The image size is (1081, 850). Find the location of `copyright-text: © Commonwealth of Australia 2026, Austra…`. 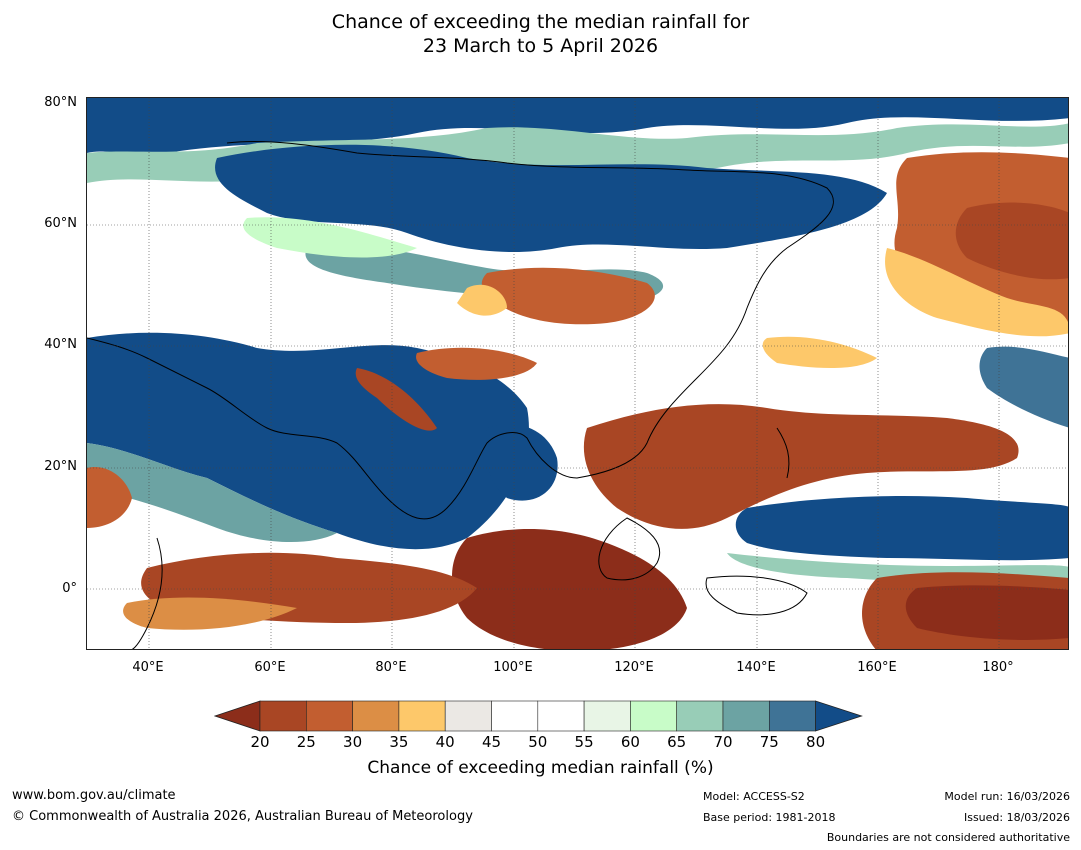

copyright-text: © Commonwealth of Australia 2026, Austra… is located at coordinates (242, 816).